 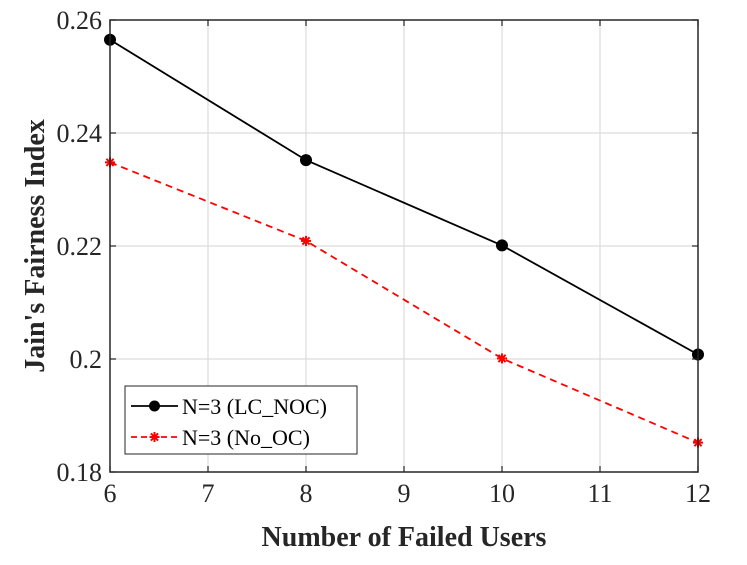 I want to click on x-tick-label: 9, so click(x=404, y=493).